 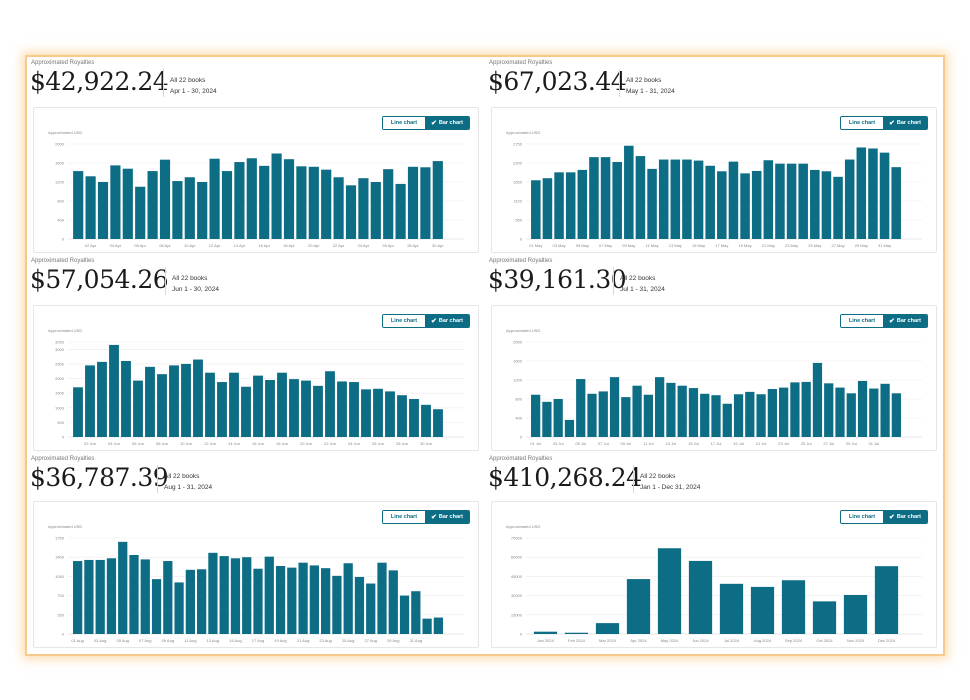 What do you see at coordinates (710, 202) in the screenshot?
I see `bar-16-may` at bounding box center [710, 202].